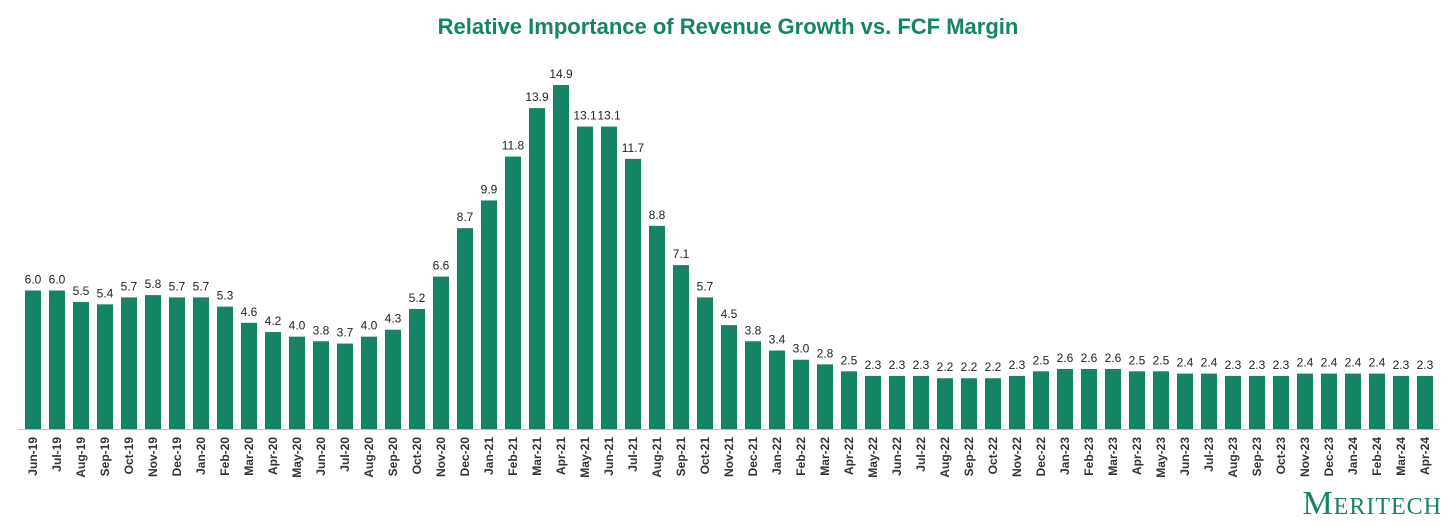  What do you see at coordinates (681, 457) in the screenshot?
I see `x-tick-label: Sep-21` at bounding box center [681, 457].